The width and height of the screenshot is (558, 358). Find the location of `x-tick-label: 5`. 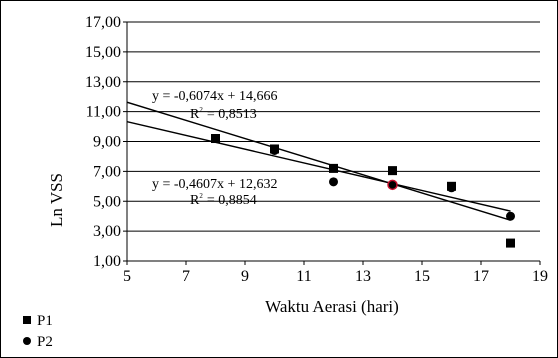

x-tick-label: 5 is located at coordinates (127, 276).